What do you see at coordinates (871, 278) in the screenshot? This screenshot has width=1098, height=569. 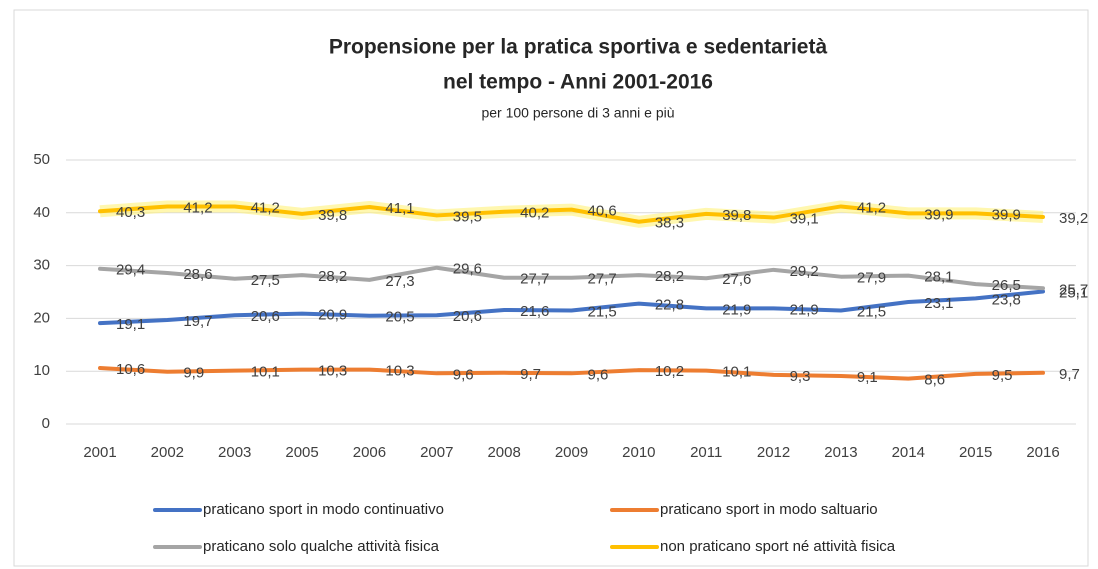 I see `data-label: 27,9` at bounding box center [871, 278].